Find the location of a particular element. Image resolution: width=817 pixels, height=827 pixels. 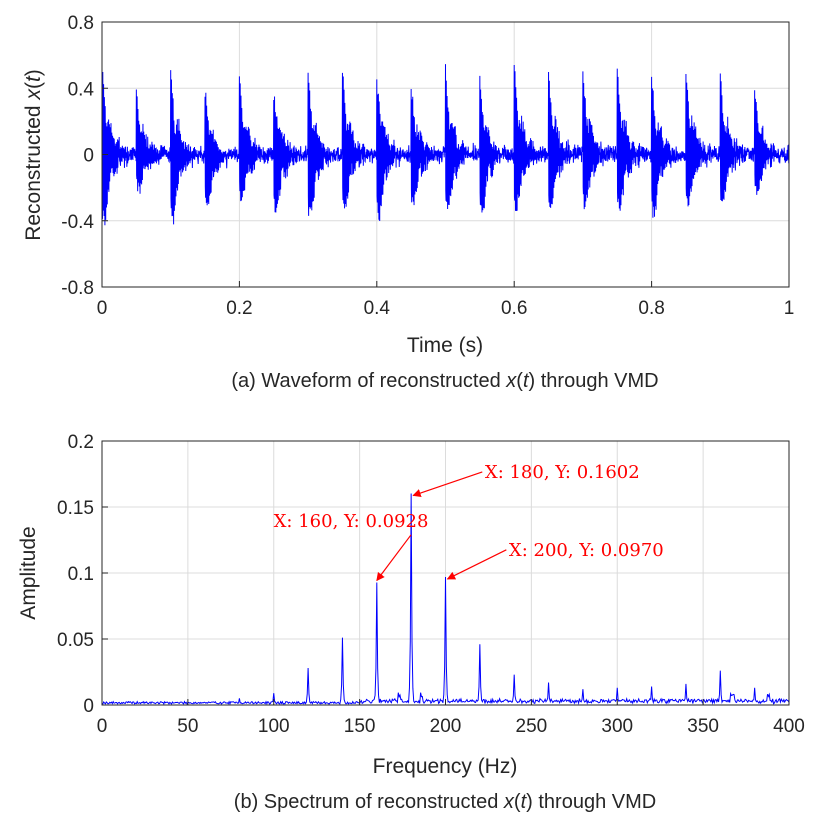

x-tick-label: 200 is located at coordinates (446, 726).